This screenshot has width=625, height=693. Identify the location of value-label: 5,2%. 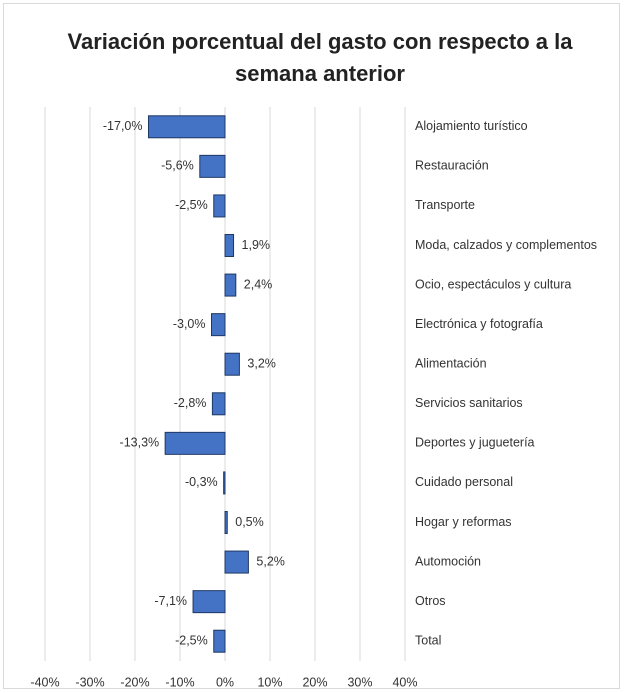
(270, 561).